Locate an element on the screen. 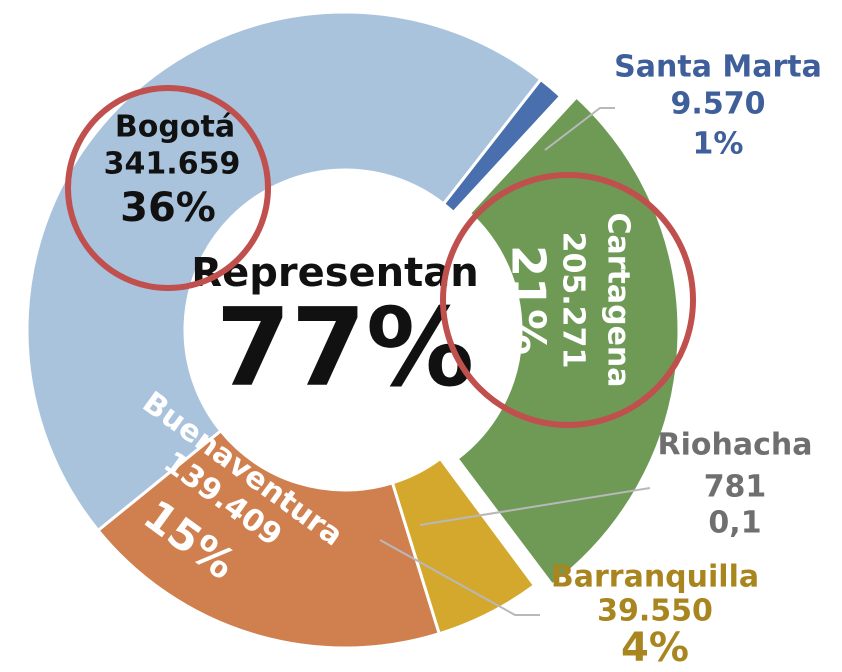 This screenshot has height=672, width=842. category-label: Cartagena is located at coordinates (618, 299).